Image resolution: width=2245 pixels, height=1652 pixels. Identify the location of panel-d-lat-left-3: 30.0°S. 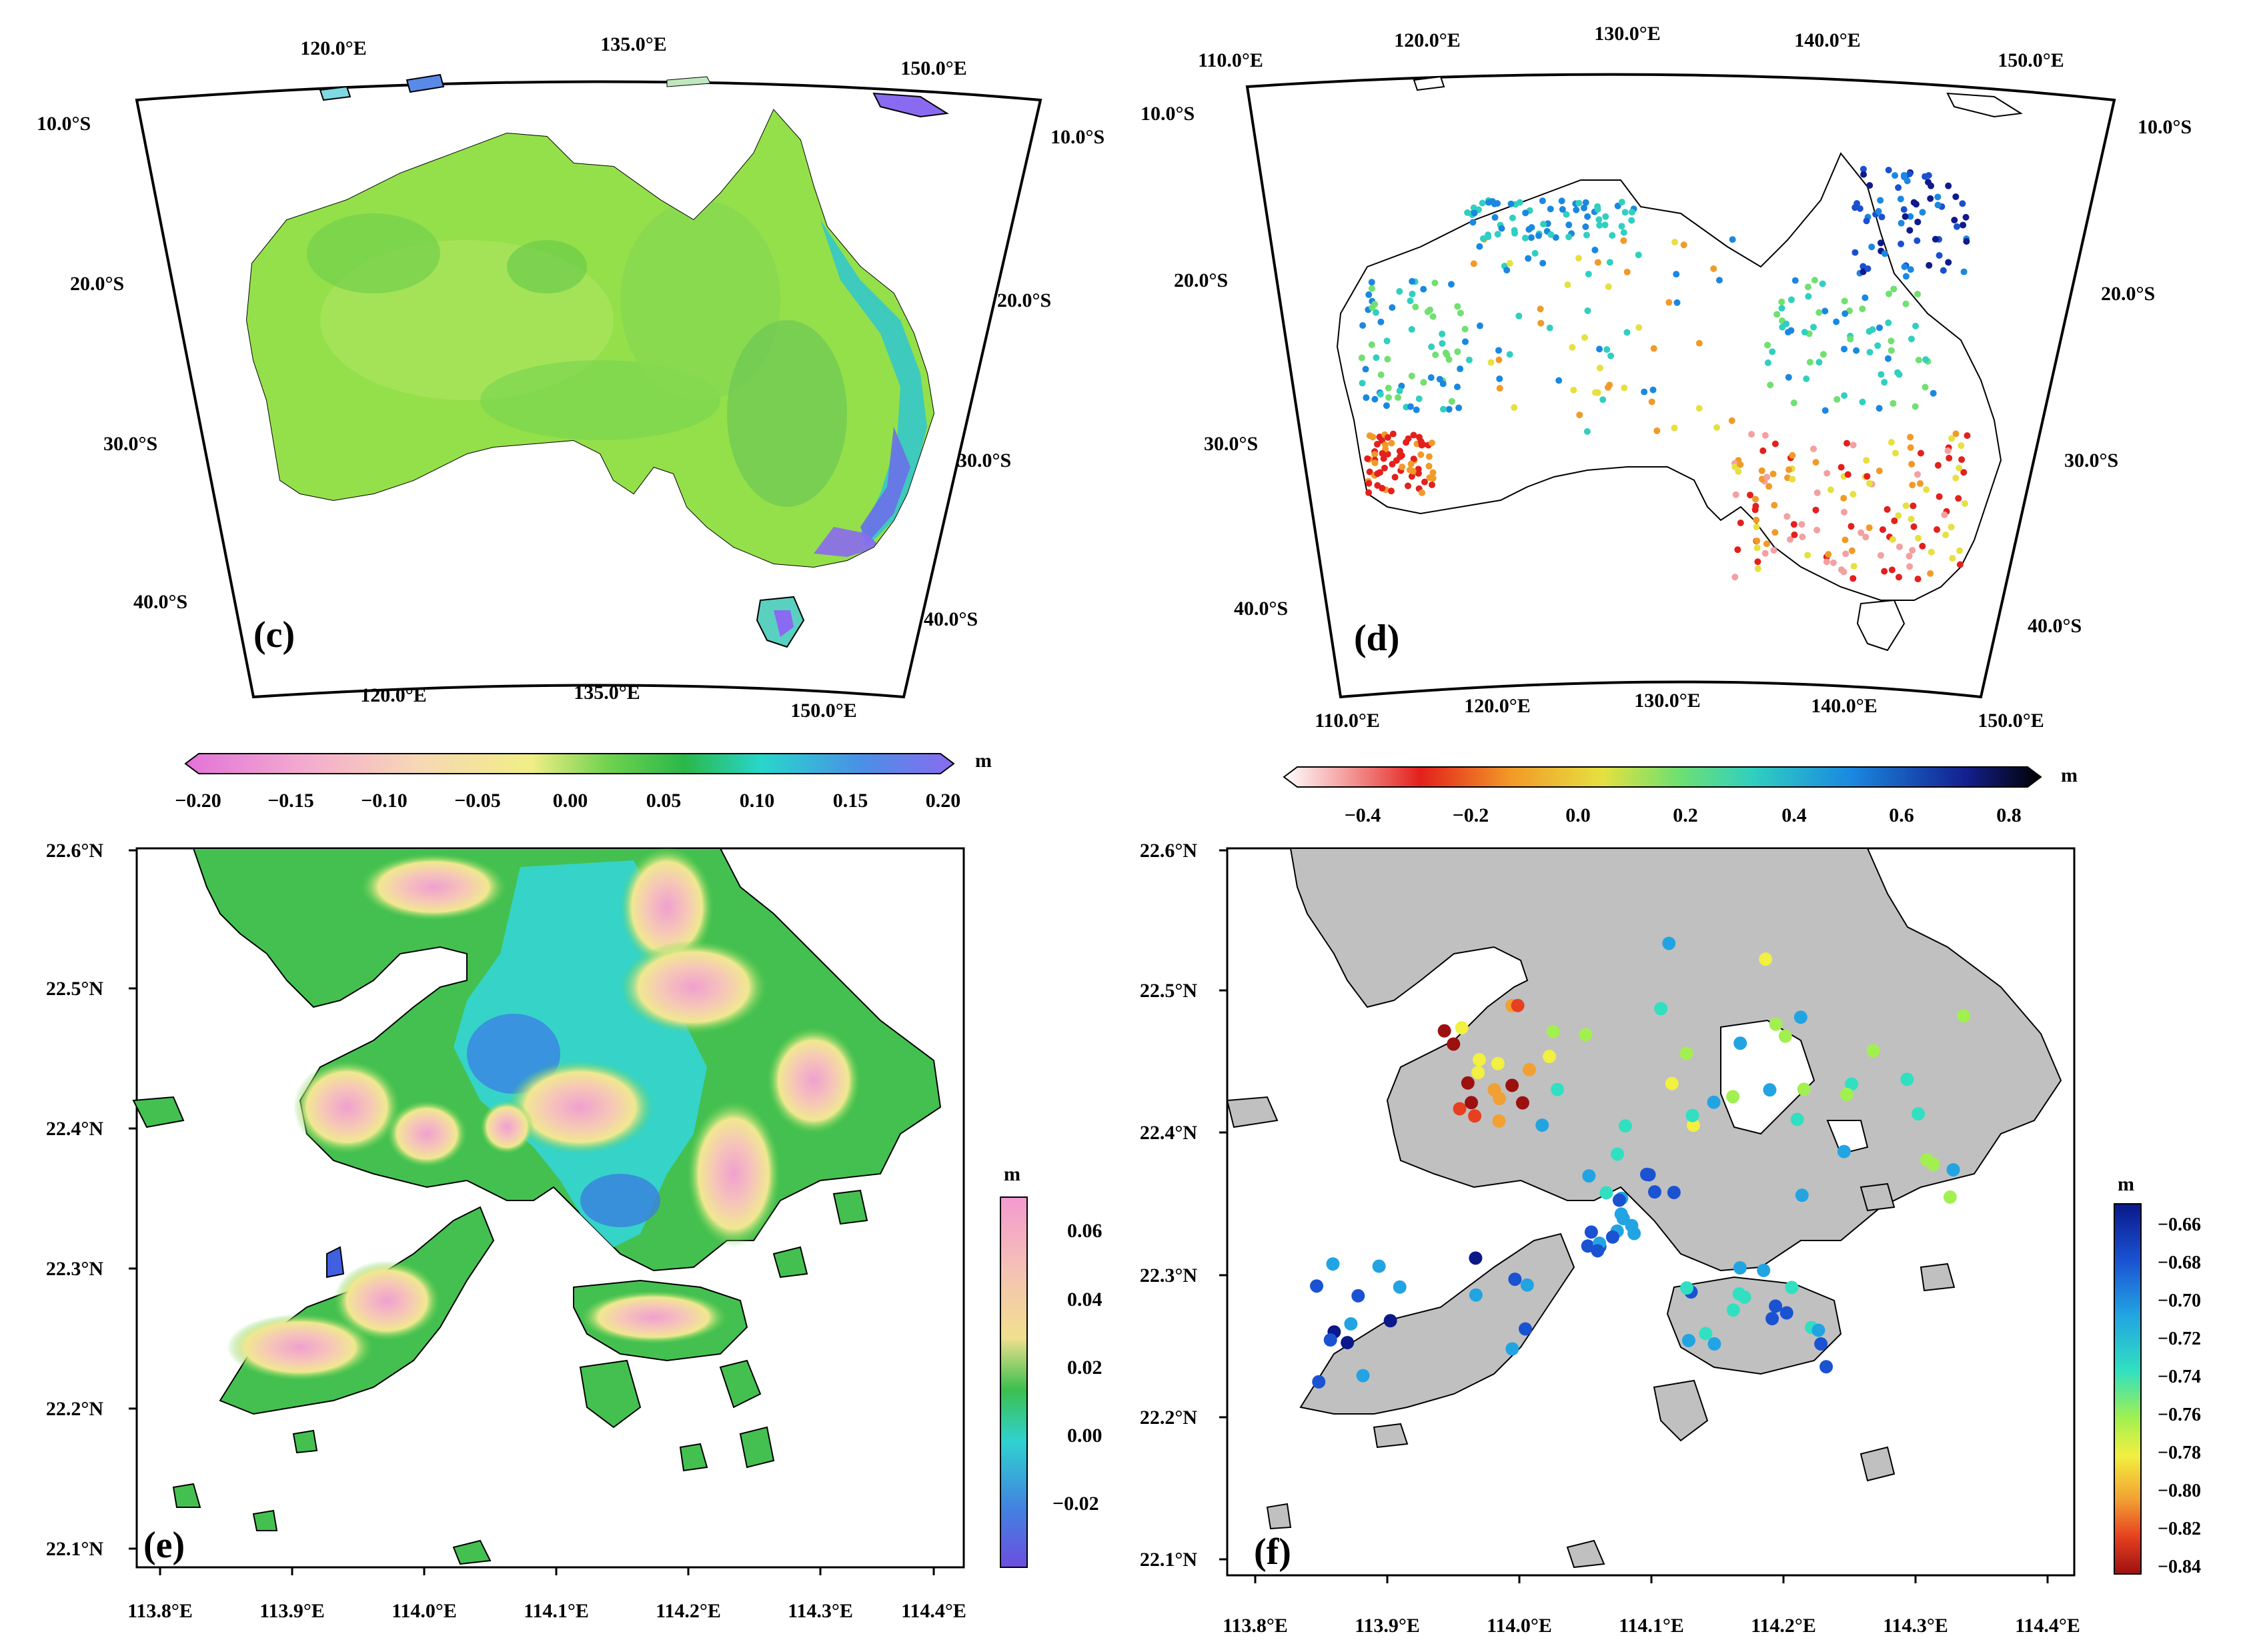
(1231, 444).